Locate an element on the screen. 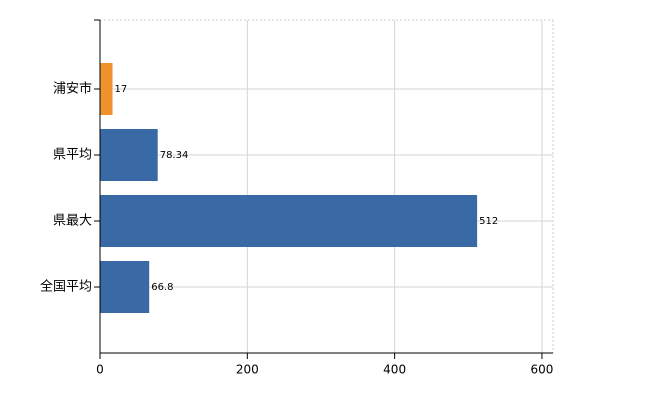  value-label: 66.8 is located at coordinates (162, 287).